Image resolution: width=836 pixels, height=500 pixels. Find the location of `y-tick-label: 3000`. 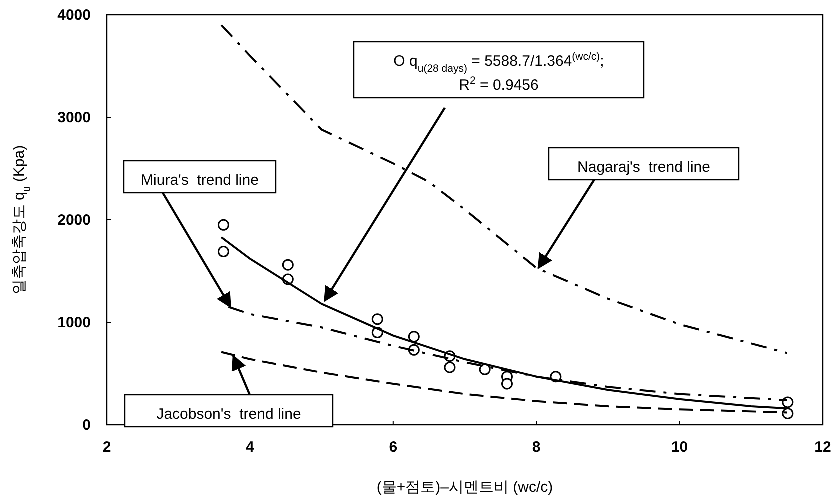

y-tick-label: 3000 is located at coordinates (74, 118).